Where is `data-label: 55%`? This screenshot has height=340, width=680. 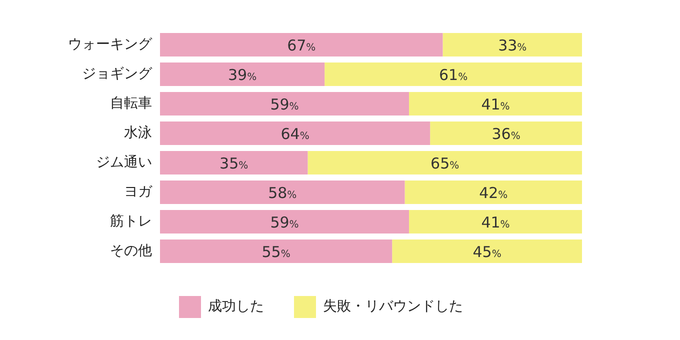 data-label: 55% is located at coordinates (276, 251).